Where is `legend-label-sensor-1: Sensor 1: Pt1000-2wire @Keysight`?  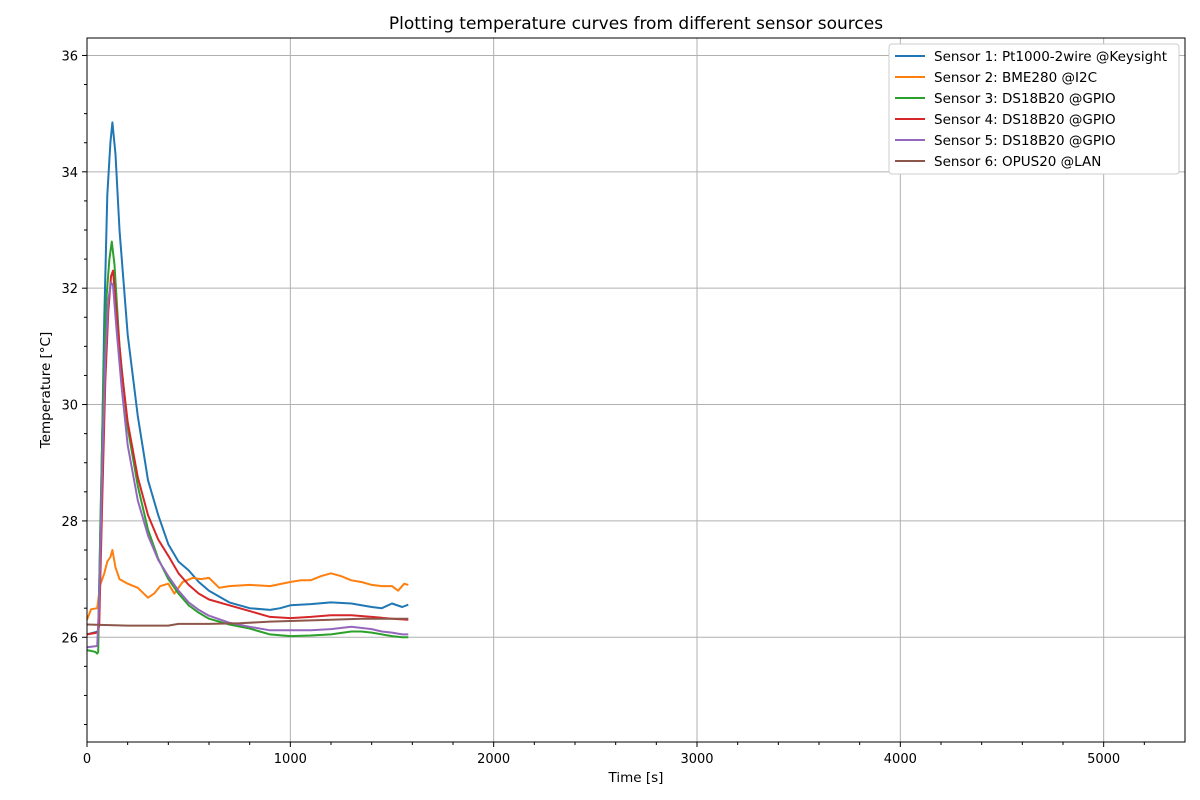 legend-label-sensor-1: Sensor 1: Pt1000-2wire @Keysight is located at coordinates (1050, 57).